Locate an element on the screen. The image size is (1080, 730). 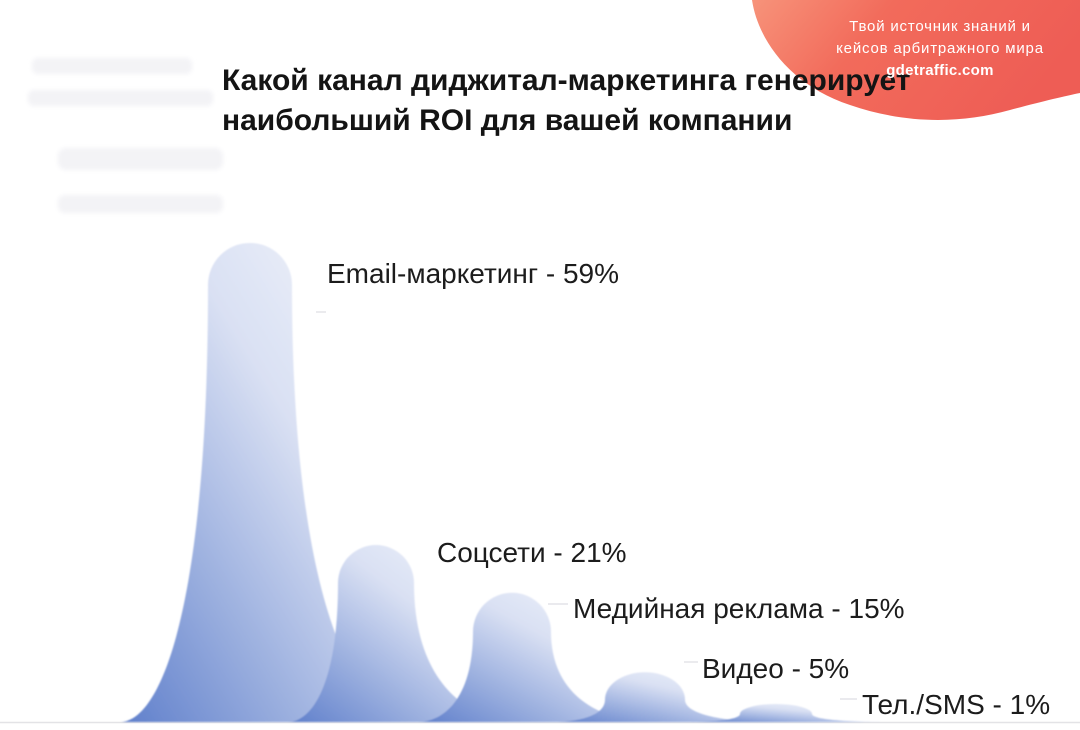
peak-social is located at coordinates (404, 633).